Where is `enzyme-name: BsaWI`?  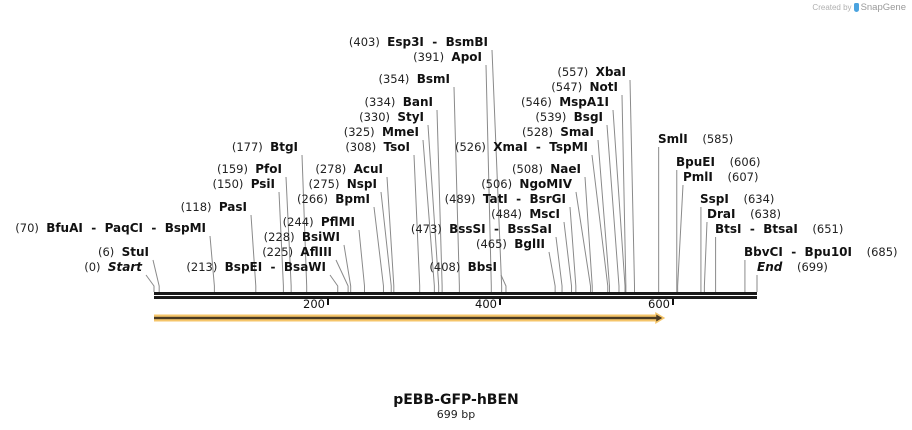
enzyme-name: BsaWI is located at coordinates (305, 267).